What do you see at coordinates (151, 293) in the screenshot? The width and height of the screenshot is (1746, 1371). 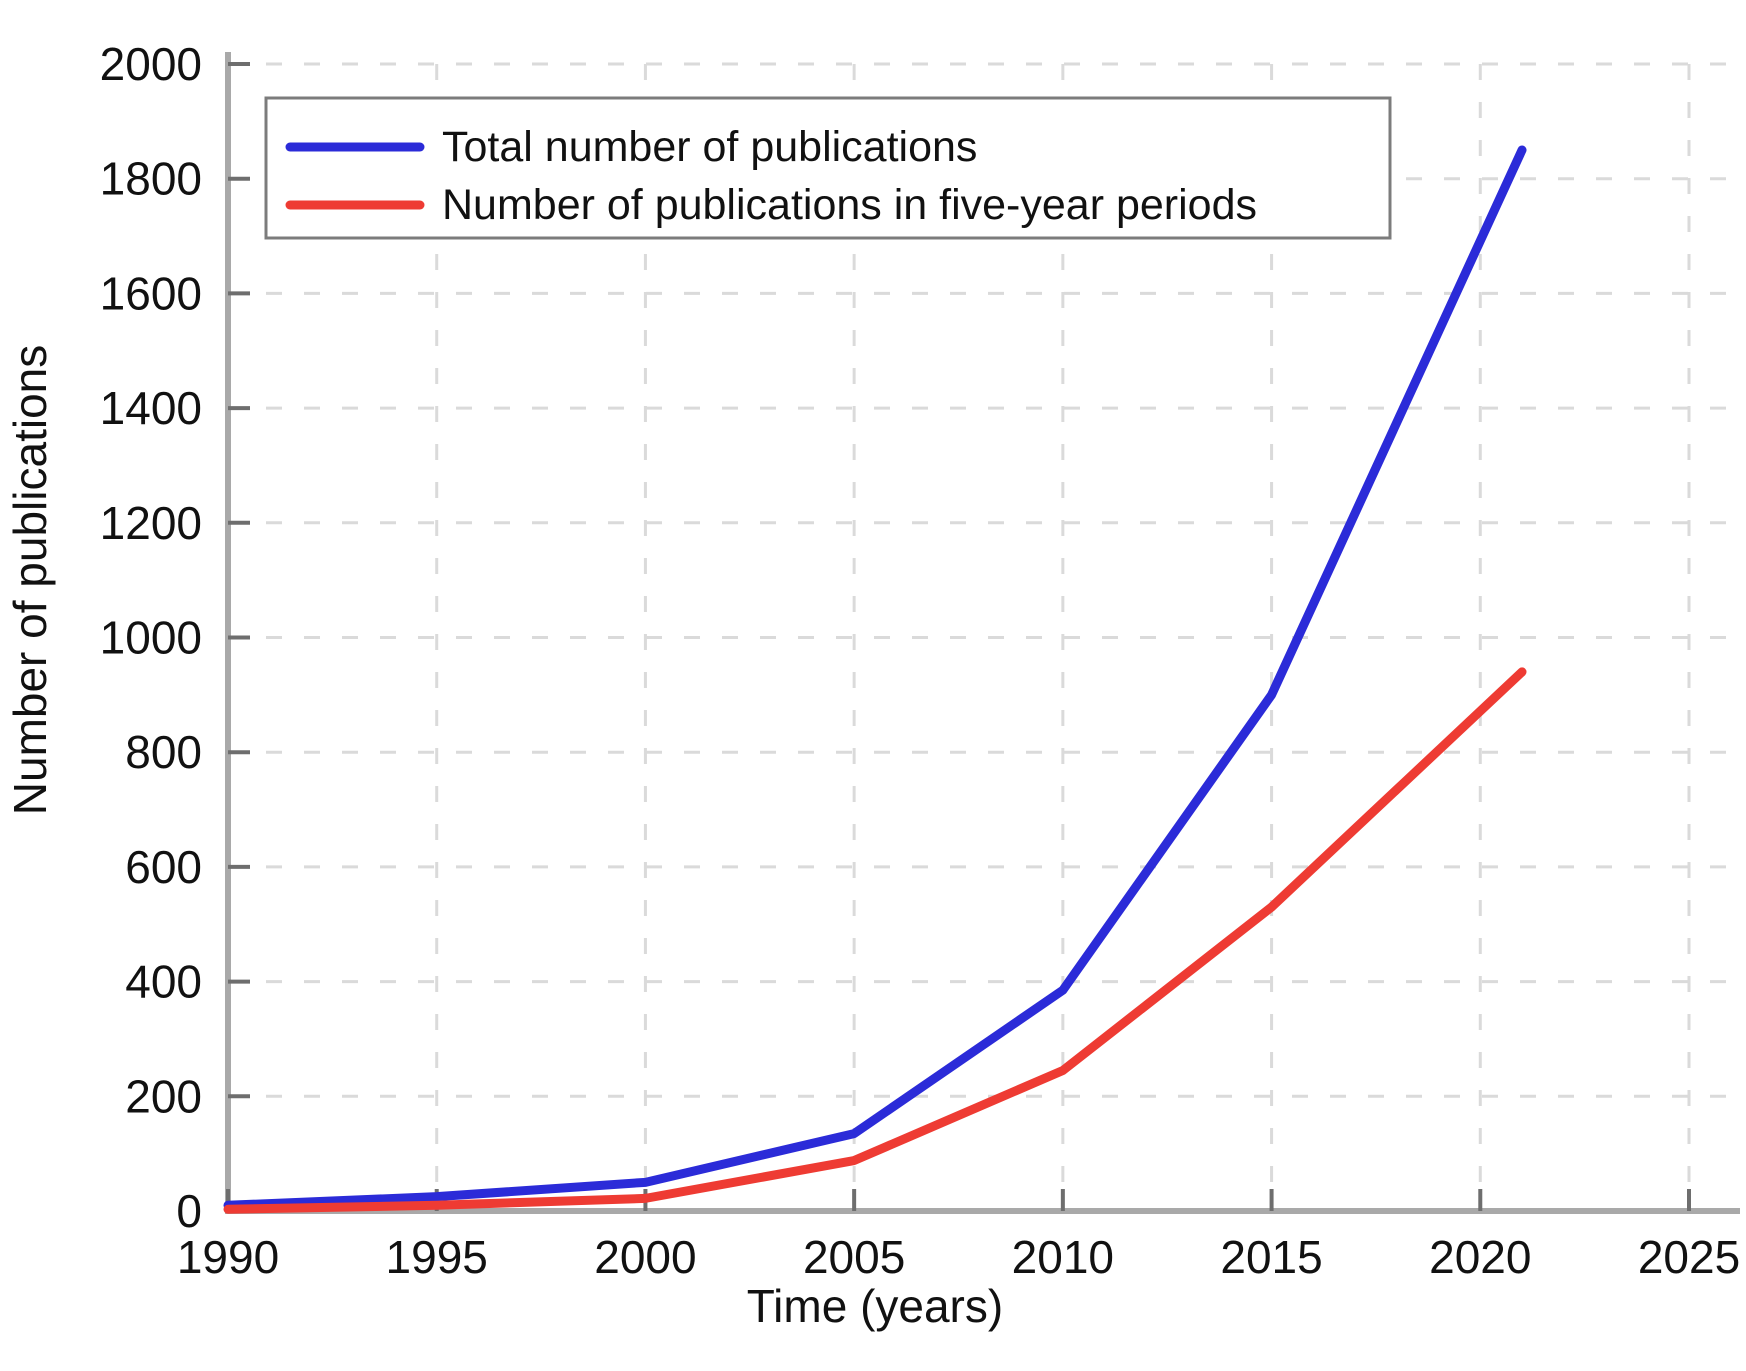 I see `y-tick-label: 1600` at bounding box center [151, 293].